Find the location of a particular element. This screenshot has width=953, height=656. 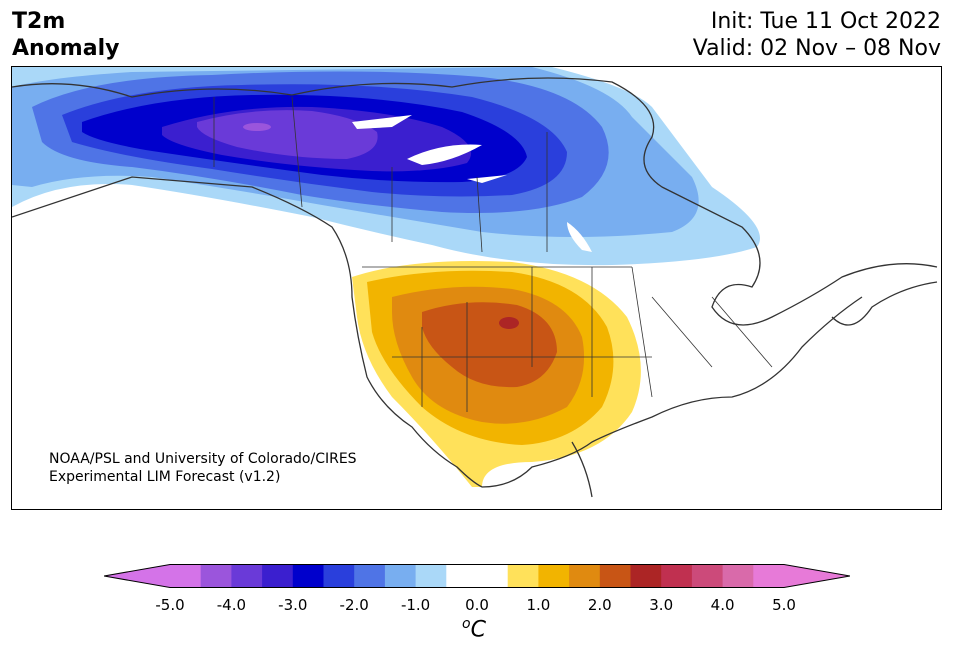

great-bear-lake is located at coordinates (382, 122).